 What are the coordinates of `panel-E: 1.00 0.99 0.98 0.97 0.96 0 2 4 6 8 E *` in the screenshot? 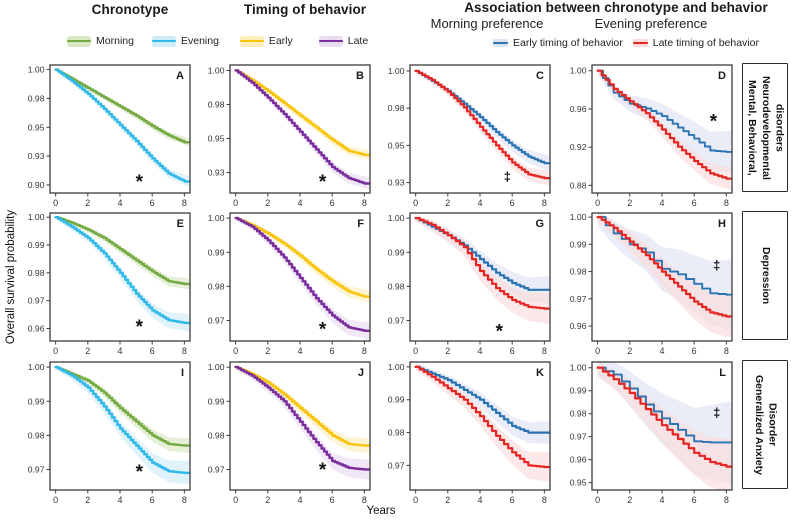 It's located at (109, 284).